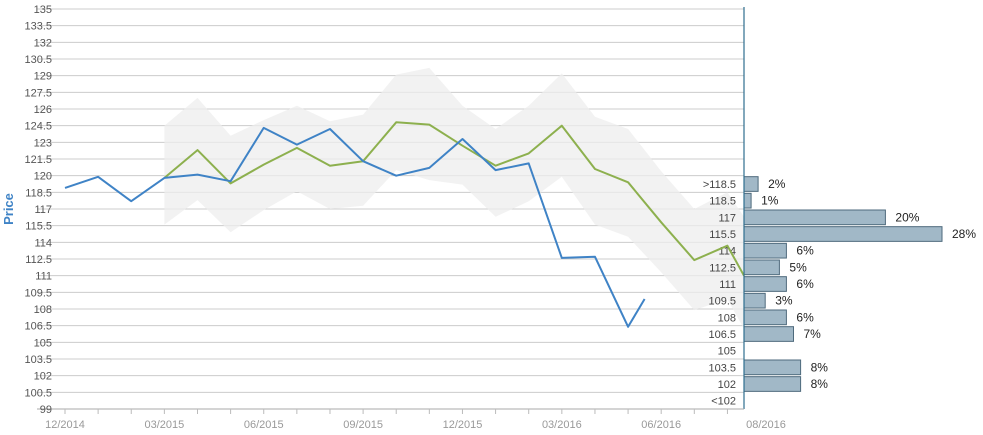  I want to click on histogram-bin-label: 105, so click(727, 352).